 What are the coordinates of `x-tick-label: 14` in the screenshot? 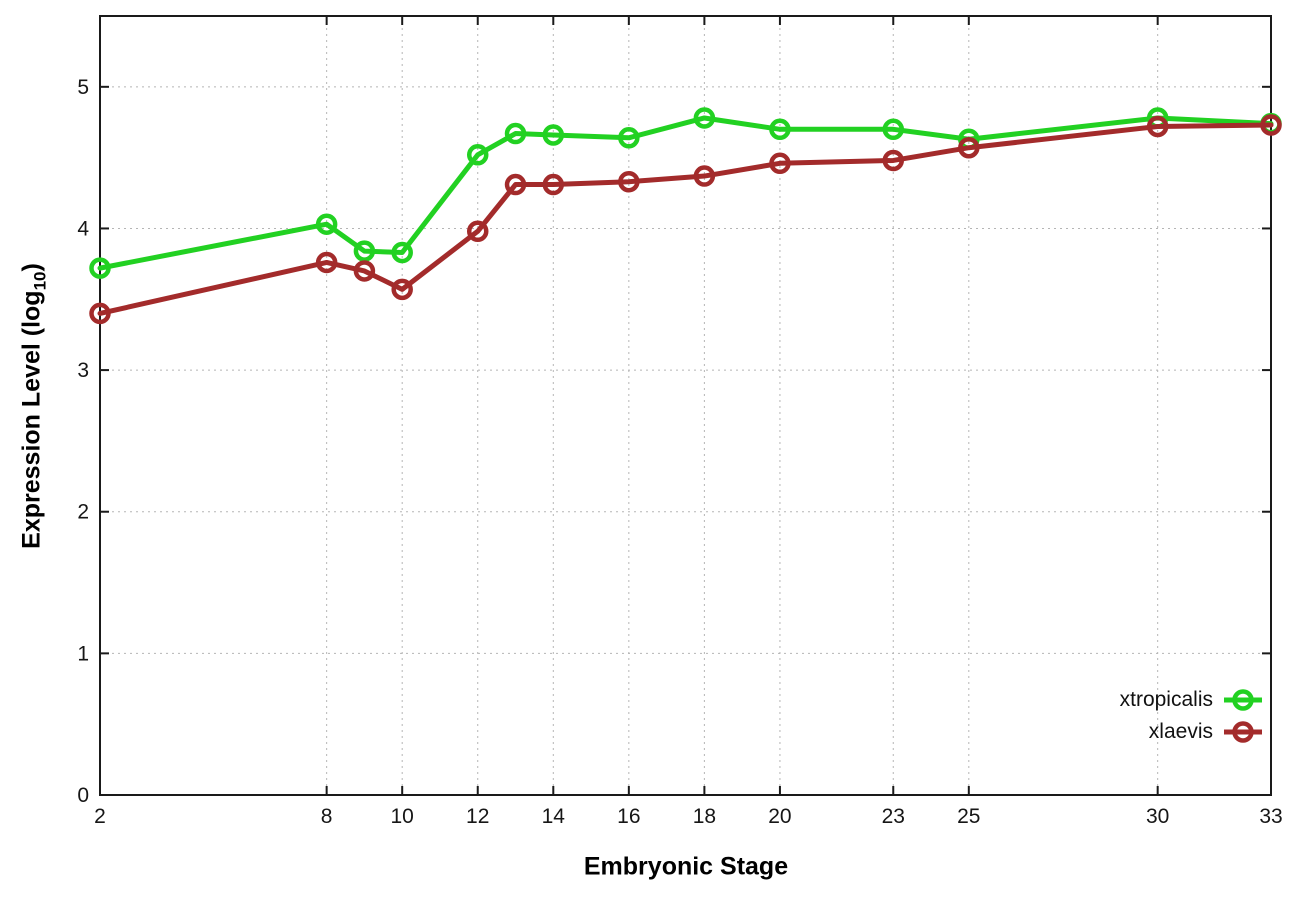 It's located at (554, 816).